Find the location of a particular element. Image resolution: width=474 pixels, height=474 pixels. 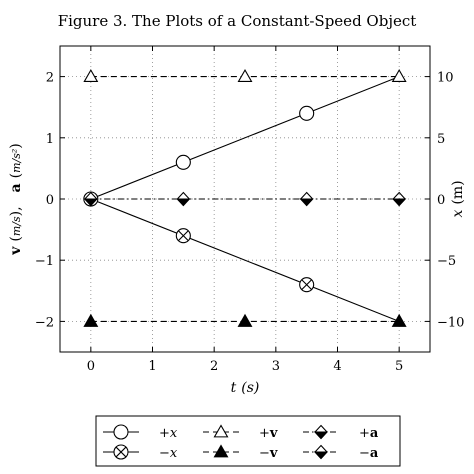

y-label-open1: ( is located at coordinates (16, 238).